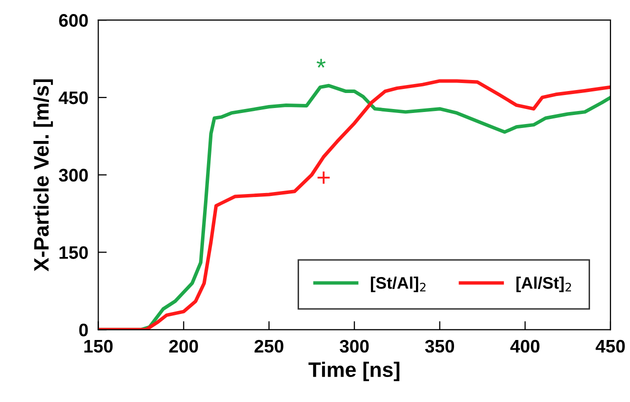 This screenshot has height=402, width=630. Describe the element at coordinates (398, 284) in the screenshot. I see `legend-label: [St/Al]$_{2}$` at that location.